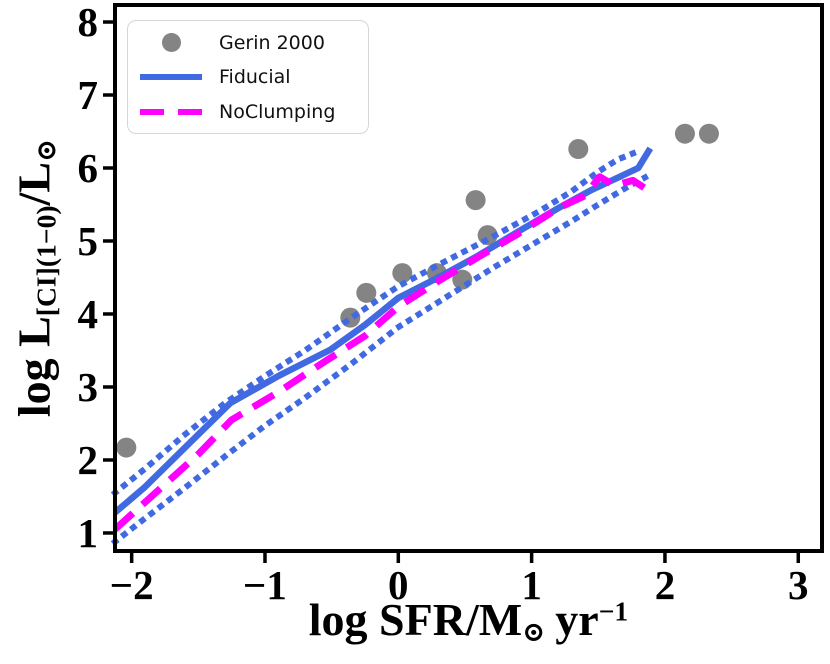 This screenshot has height=664, width=830. Describe the element at coordinates (272, 42) in the screenshot. I see `legend-label: Gerin 2000` at that location.